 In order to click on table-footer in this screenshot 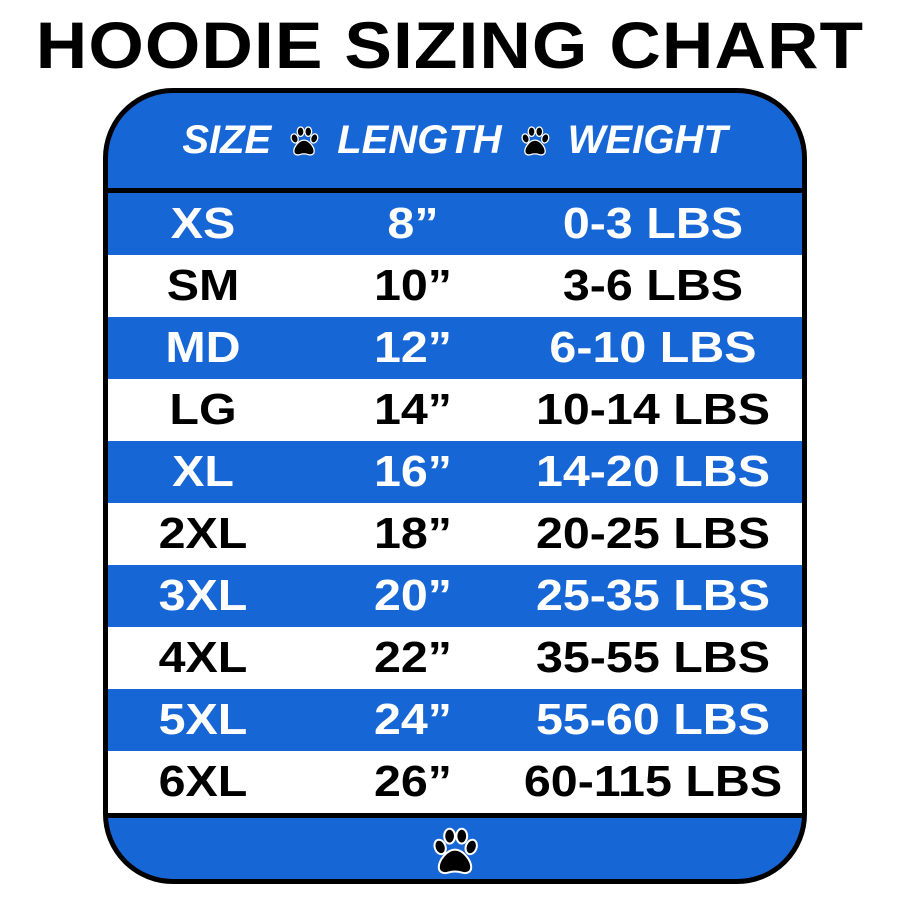, I will do `click(455, 846)`.